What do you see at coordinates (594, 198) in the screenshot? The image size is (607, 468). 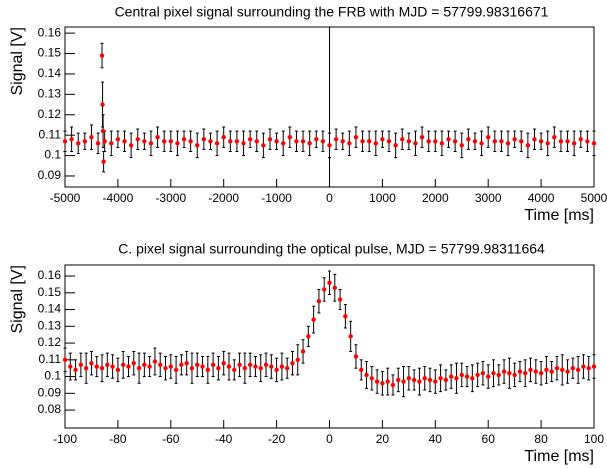 I see `x-tick-label: 5000` at bounding box center [594, 198].